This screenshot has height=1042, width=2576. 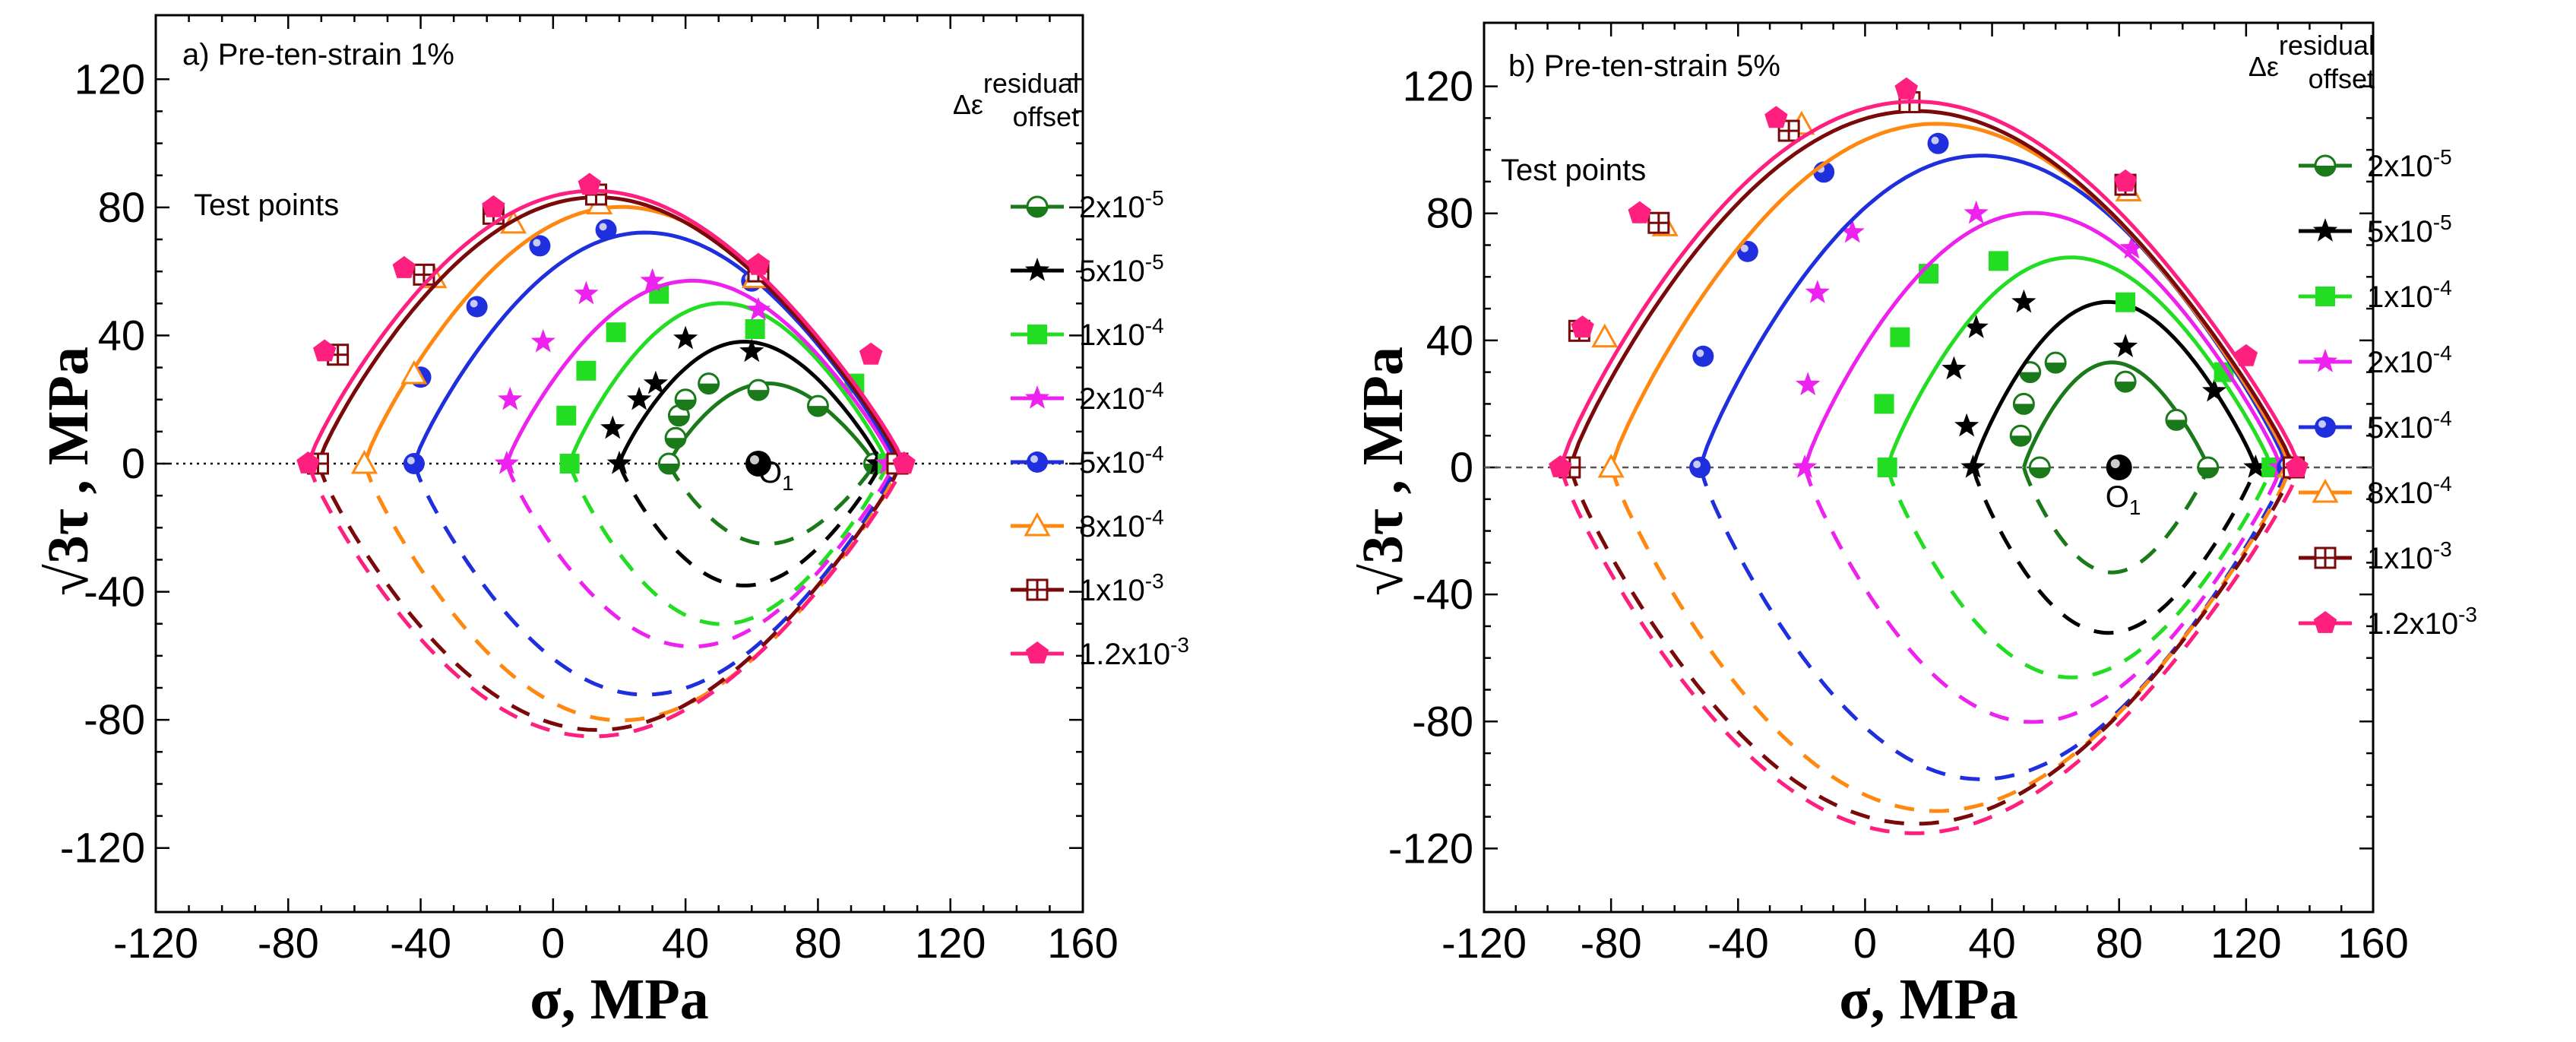 What do you see at coordinates (1644, 66) in the screenshot?
I see `panel-title: b) Pre-ten-strain 5%` at bounding box center [1644, 66].